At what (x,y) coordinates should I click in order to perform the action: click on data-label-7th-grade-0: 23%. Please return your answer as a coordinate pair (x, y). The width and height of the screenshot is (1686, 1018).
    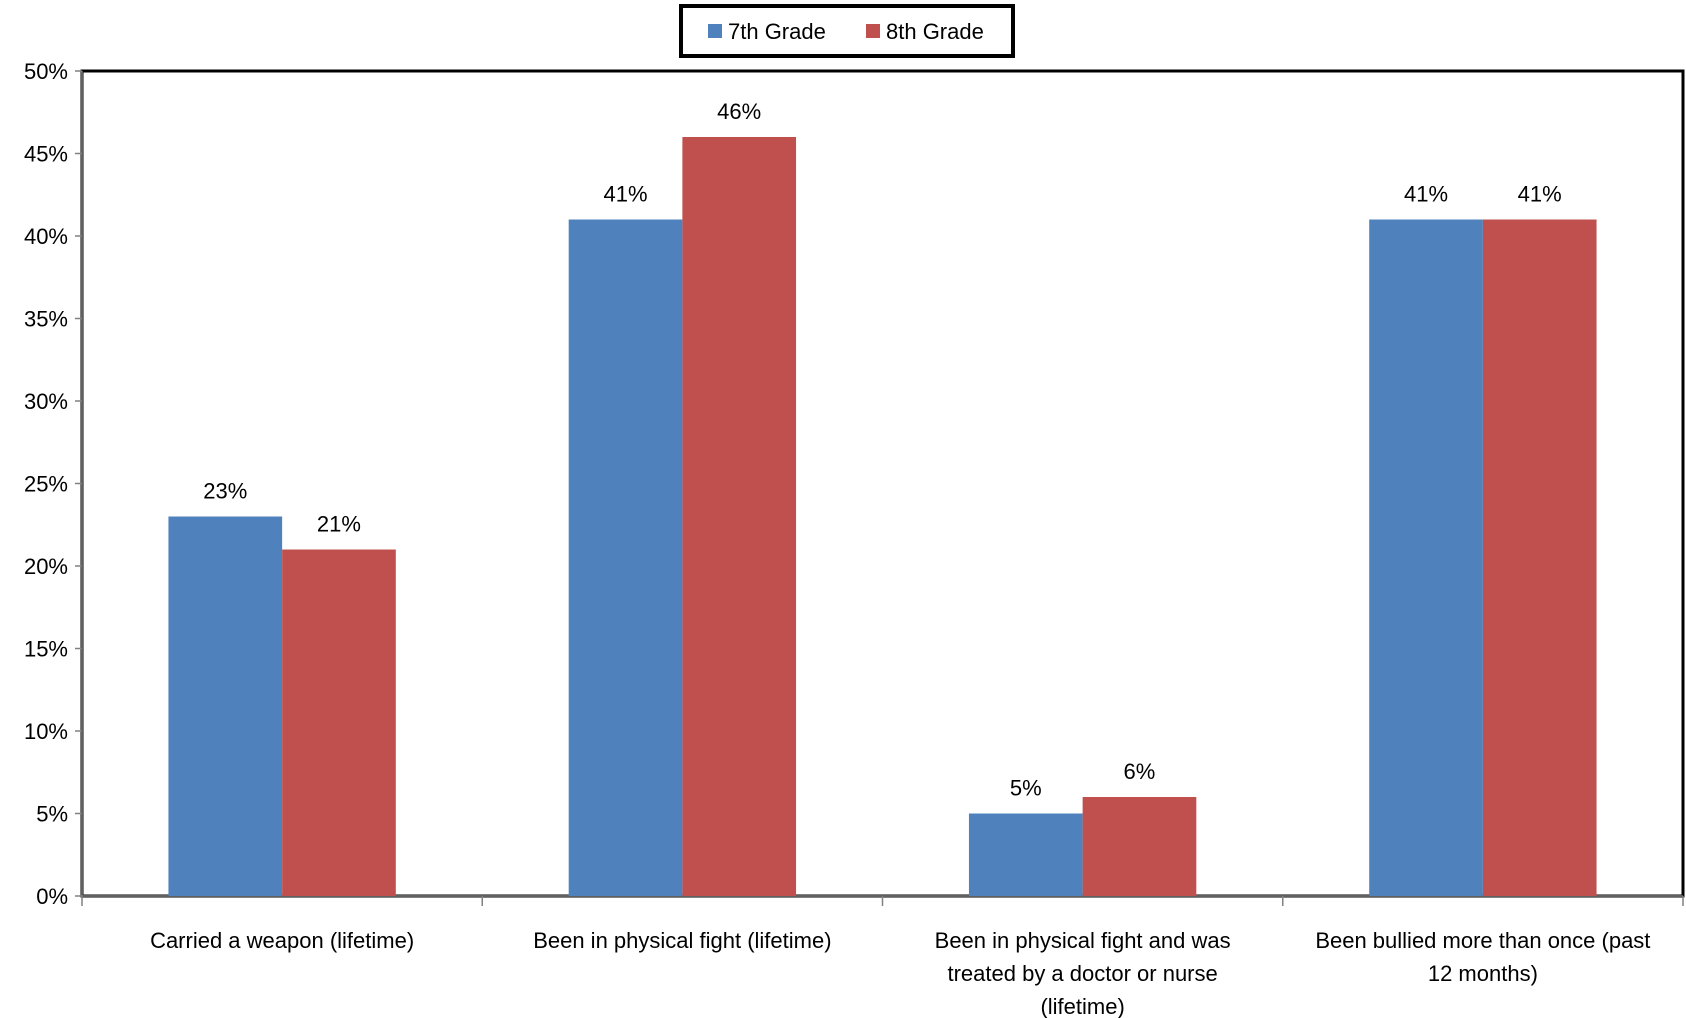
    Looking at the image, I should click on (225, 491).